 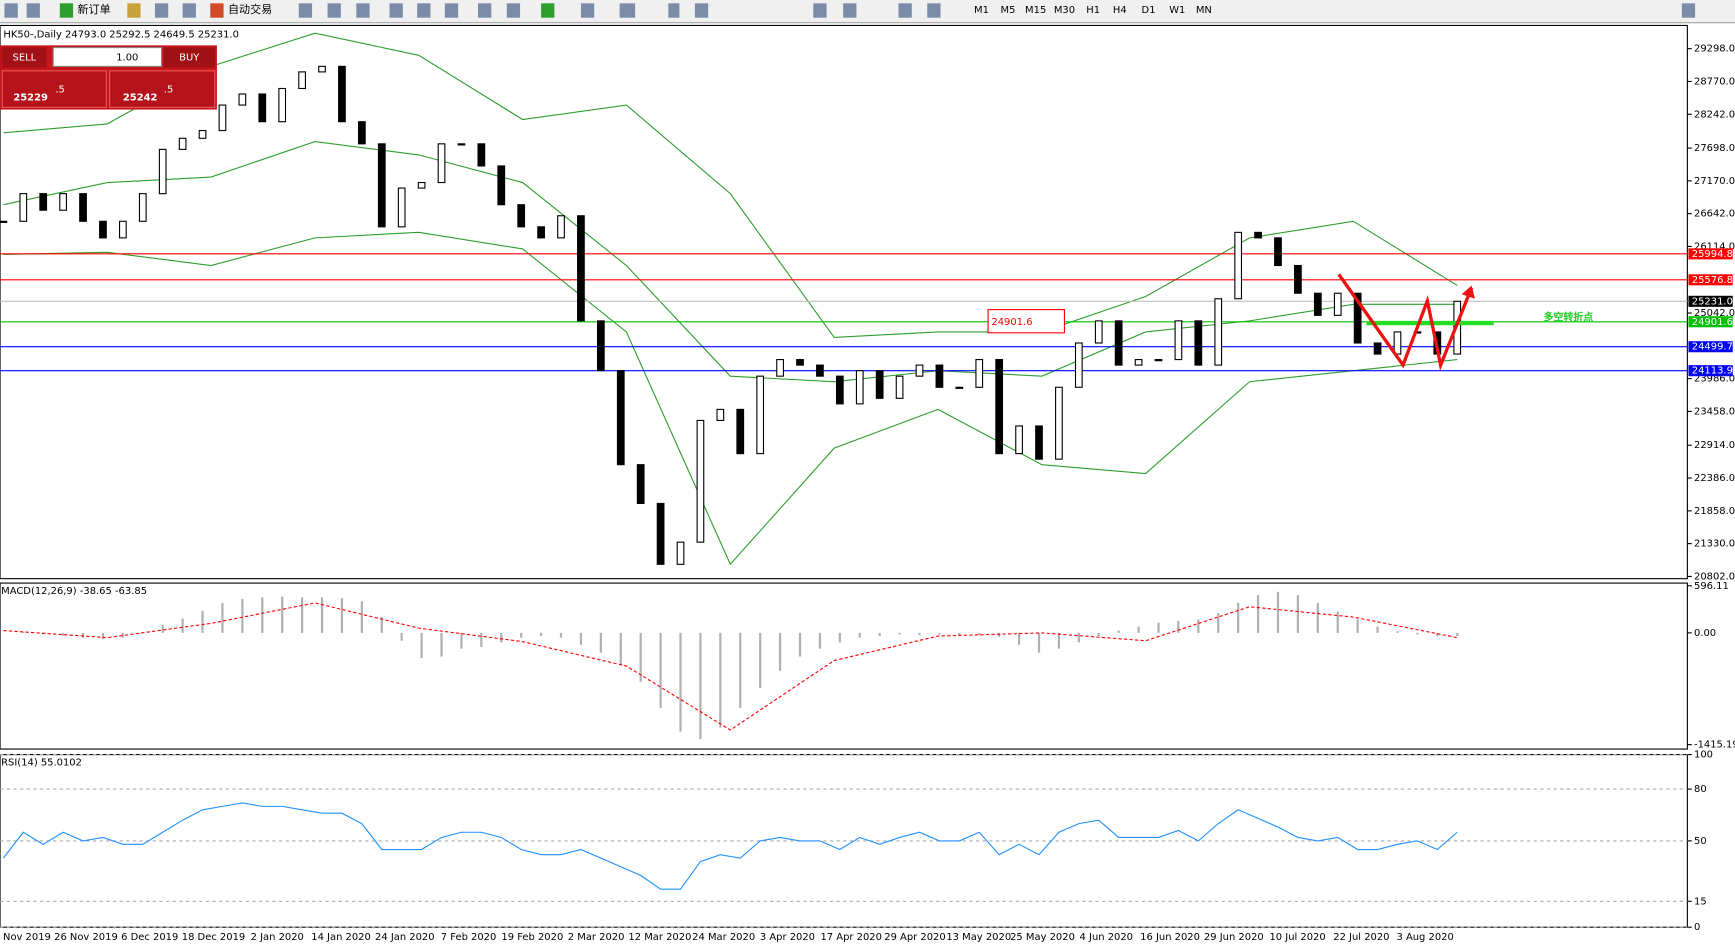 I want to click on y-tick-label: 28242.0, so click(x=1714, y=114).